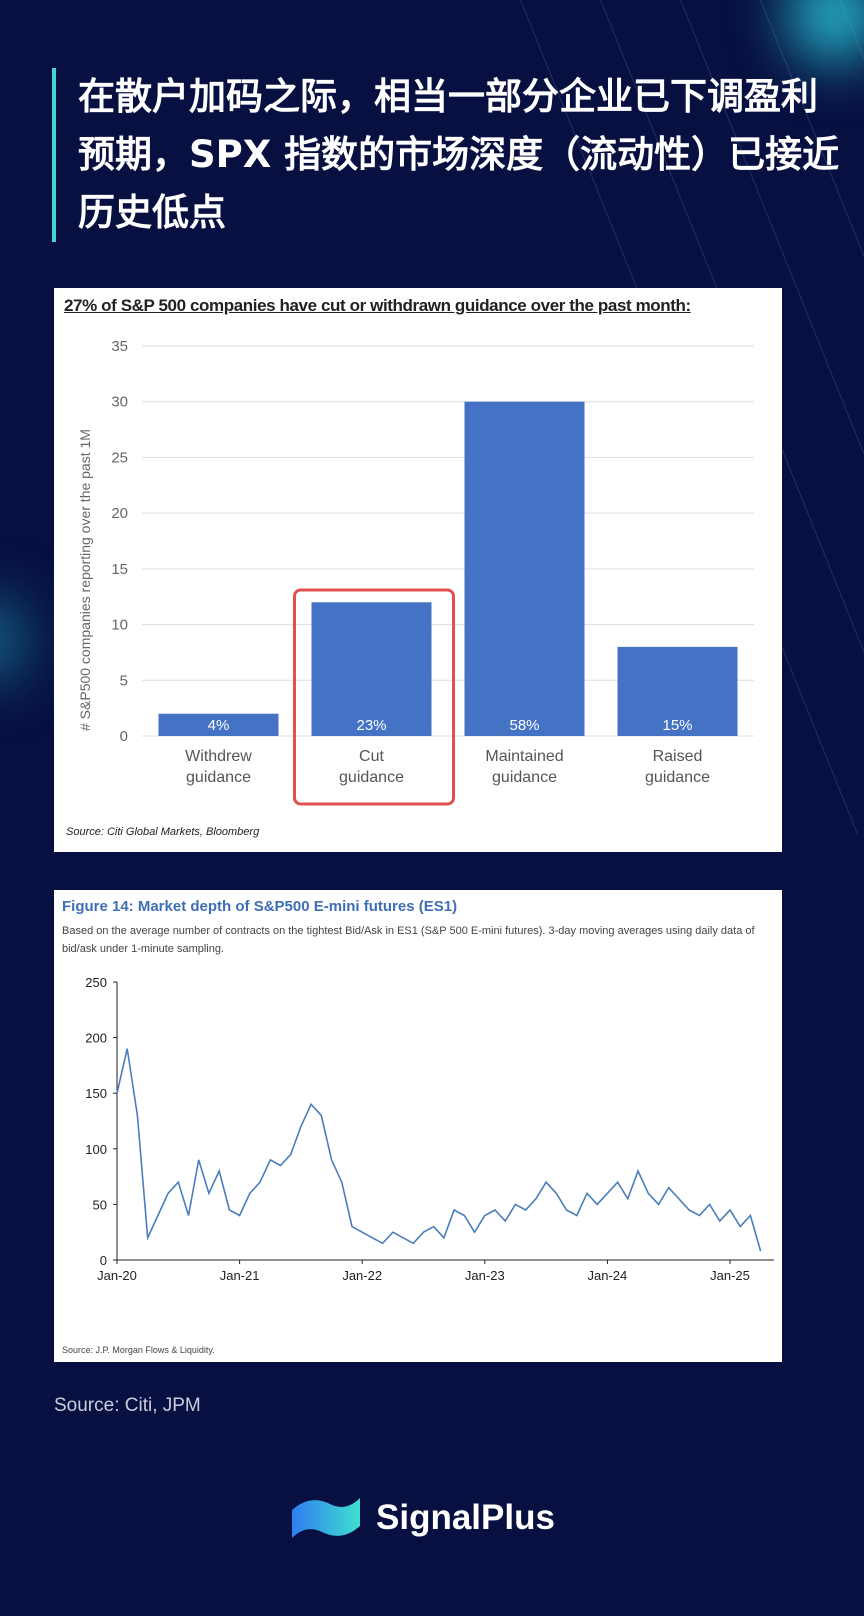  Describe the element at coordinates (119, 569) in the screenshot. I see `y-tick-label: 15` at that location.